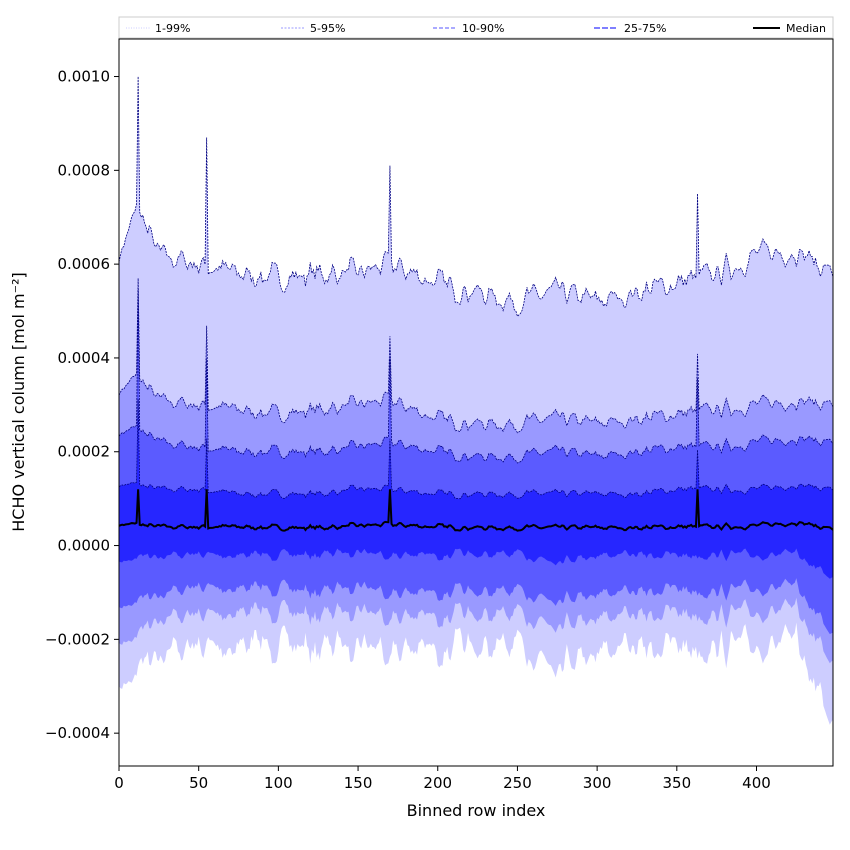 The width and height of the screenshot is (850, 850). What do you see at coordinates (597, 783) in the screenshot?
I see `x-tick-label: 300` at bounding box center [597, 783].